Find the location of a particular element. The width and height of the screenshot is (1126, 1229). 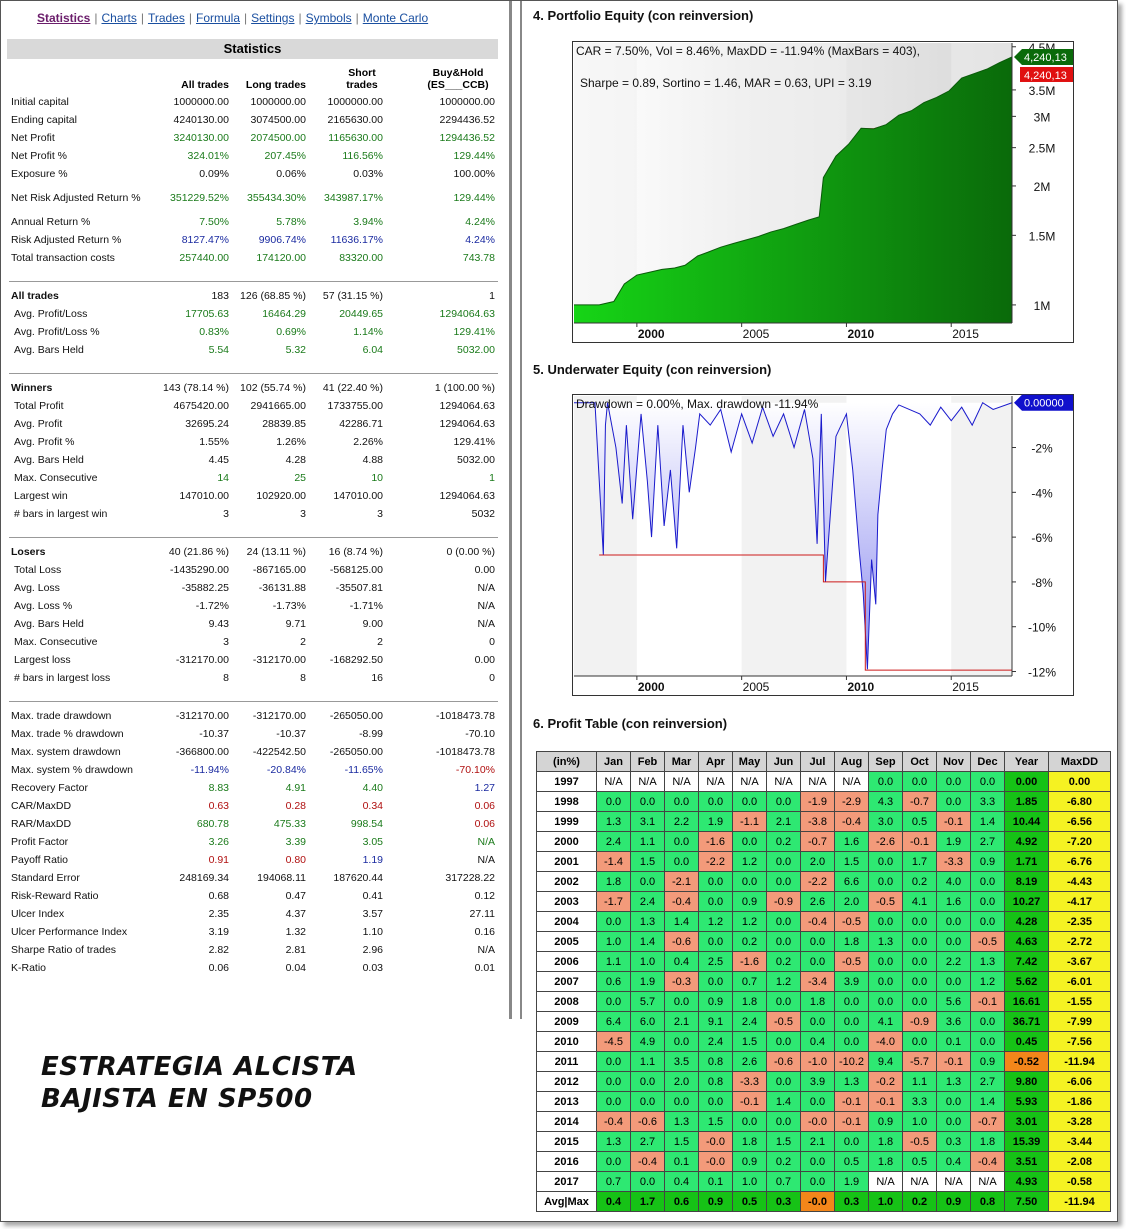

stats-row-label: Total Profit is located at coordinates (39, 406).